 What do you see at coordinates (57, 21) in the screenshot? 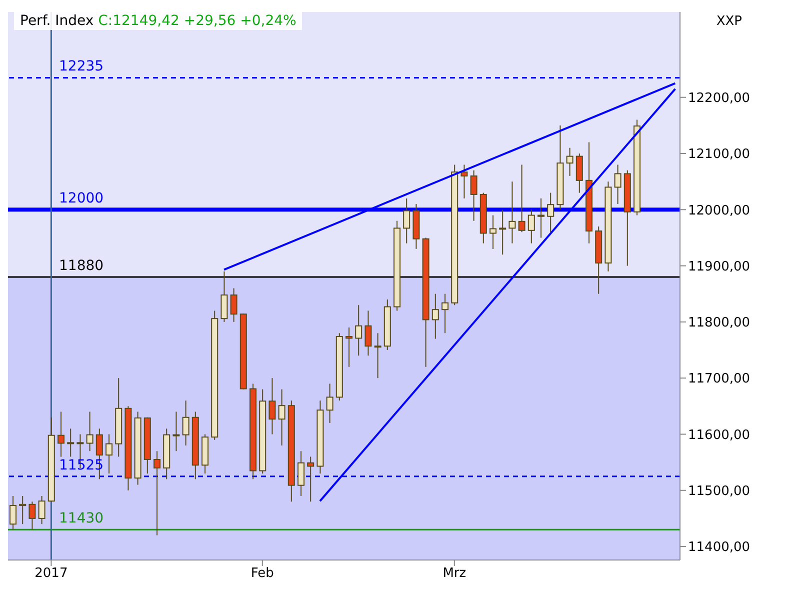
I see `chart-title: Perf. Index` at bounding box center [57, 21].